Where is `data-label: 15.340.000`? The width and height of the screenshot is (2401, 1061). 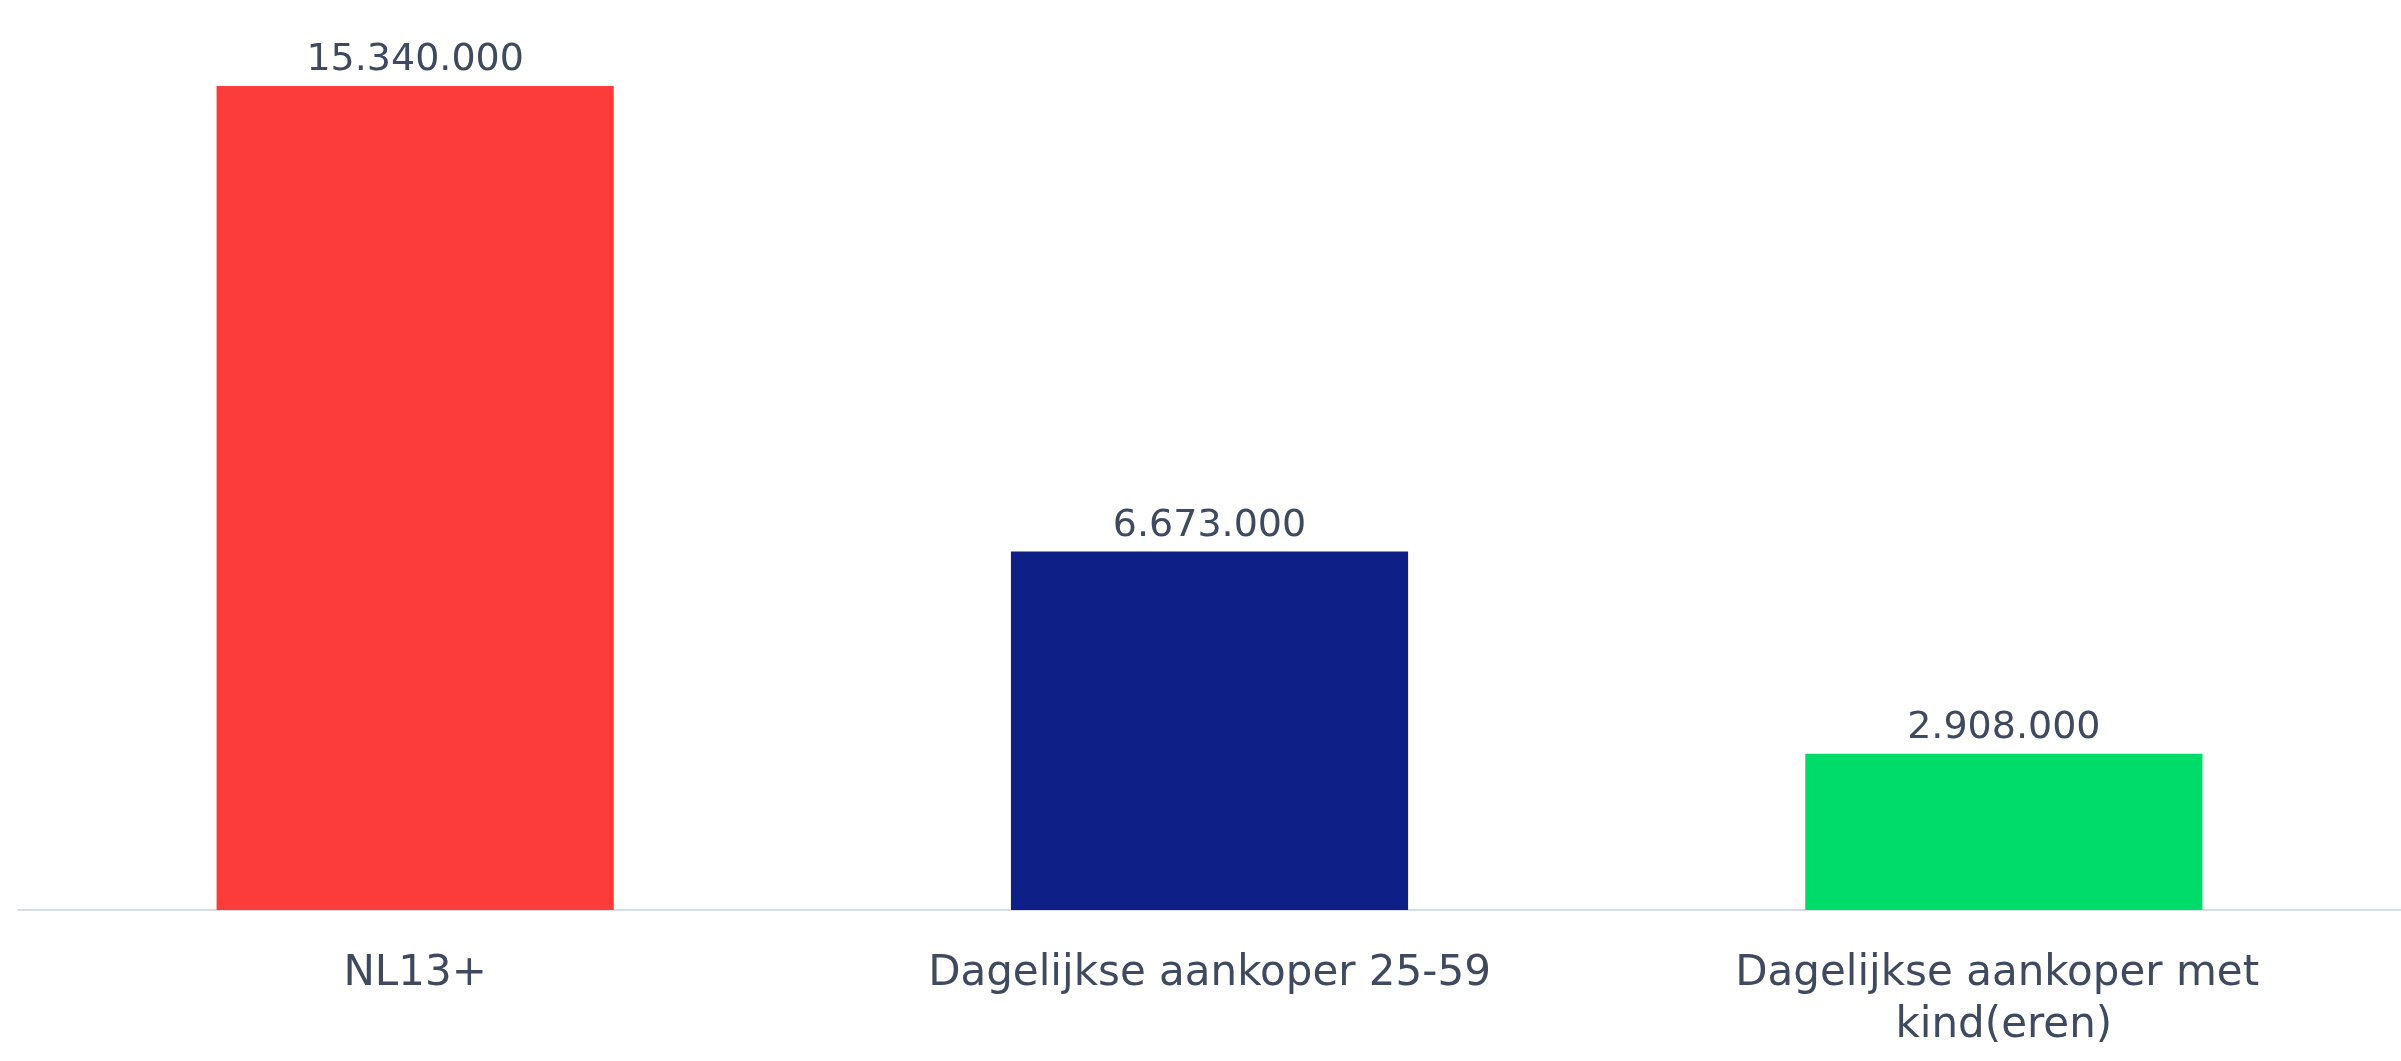
data-label: 15.340.000 is located at coordinates (415, 57).